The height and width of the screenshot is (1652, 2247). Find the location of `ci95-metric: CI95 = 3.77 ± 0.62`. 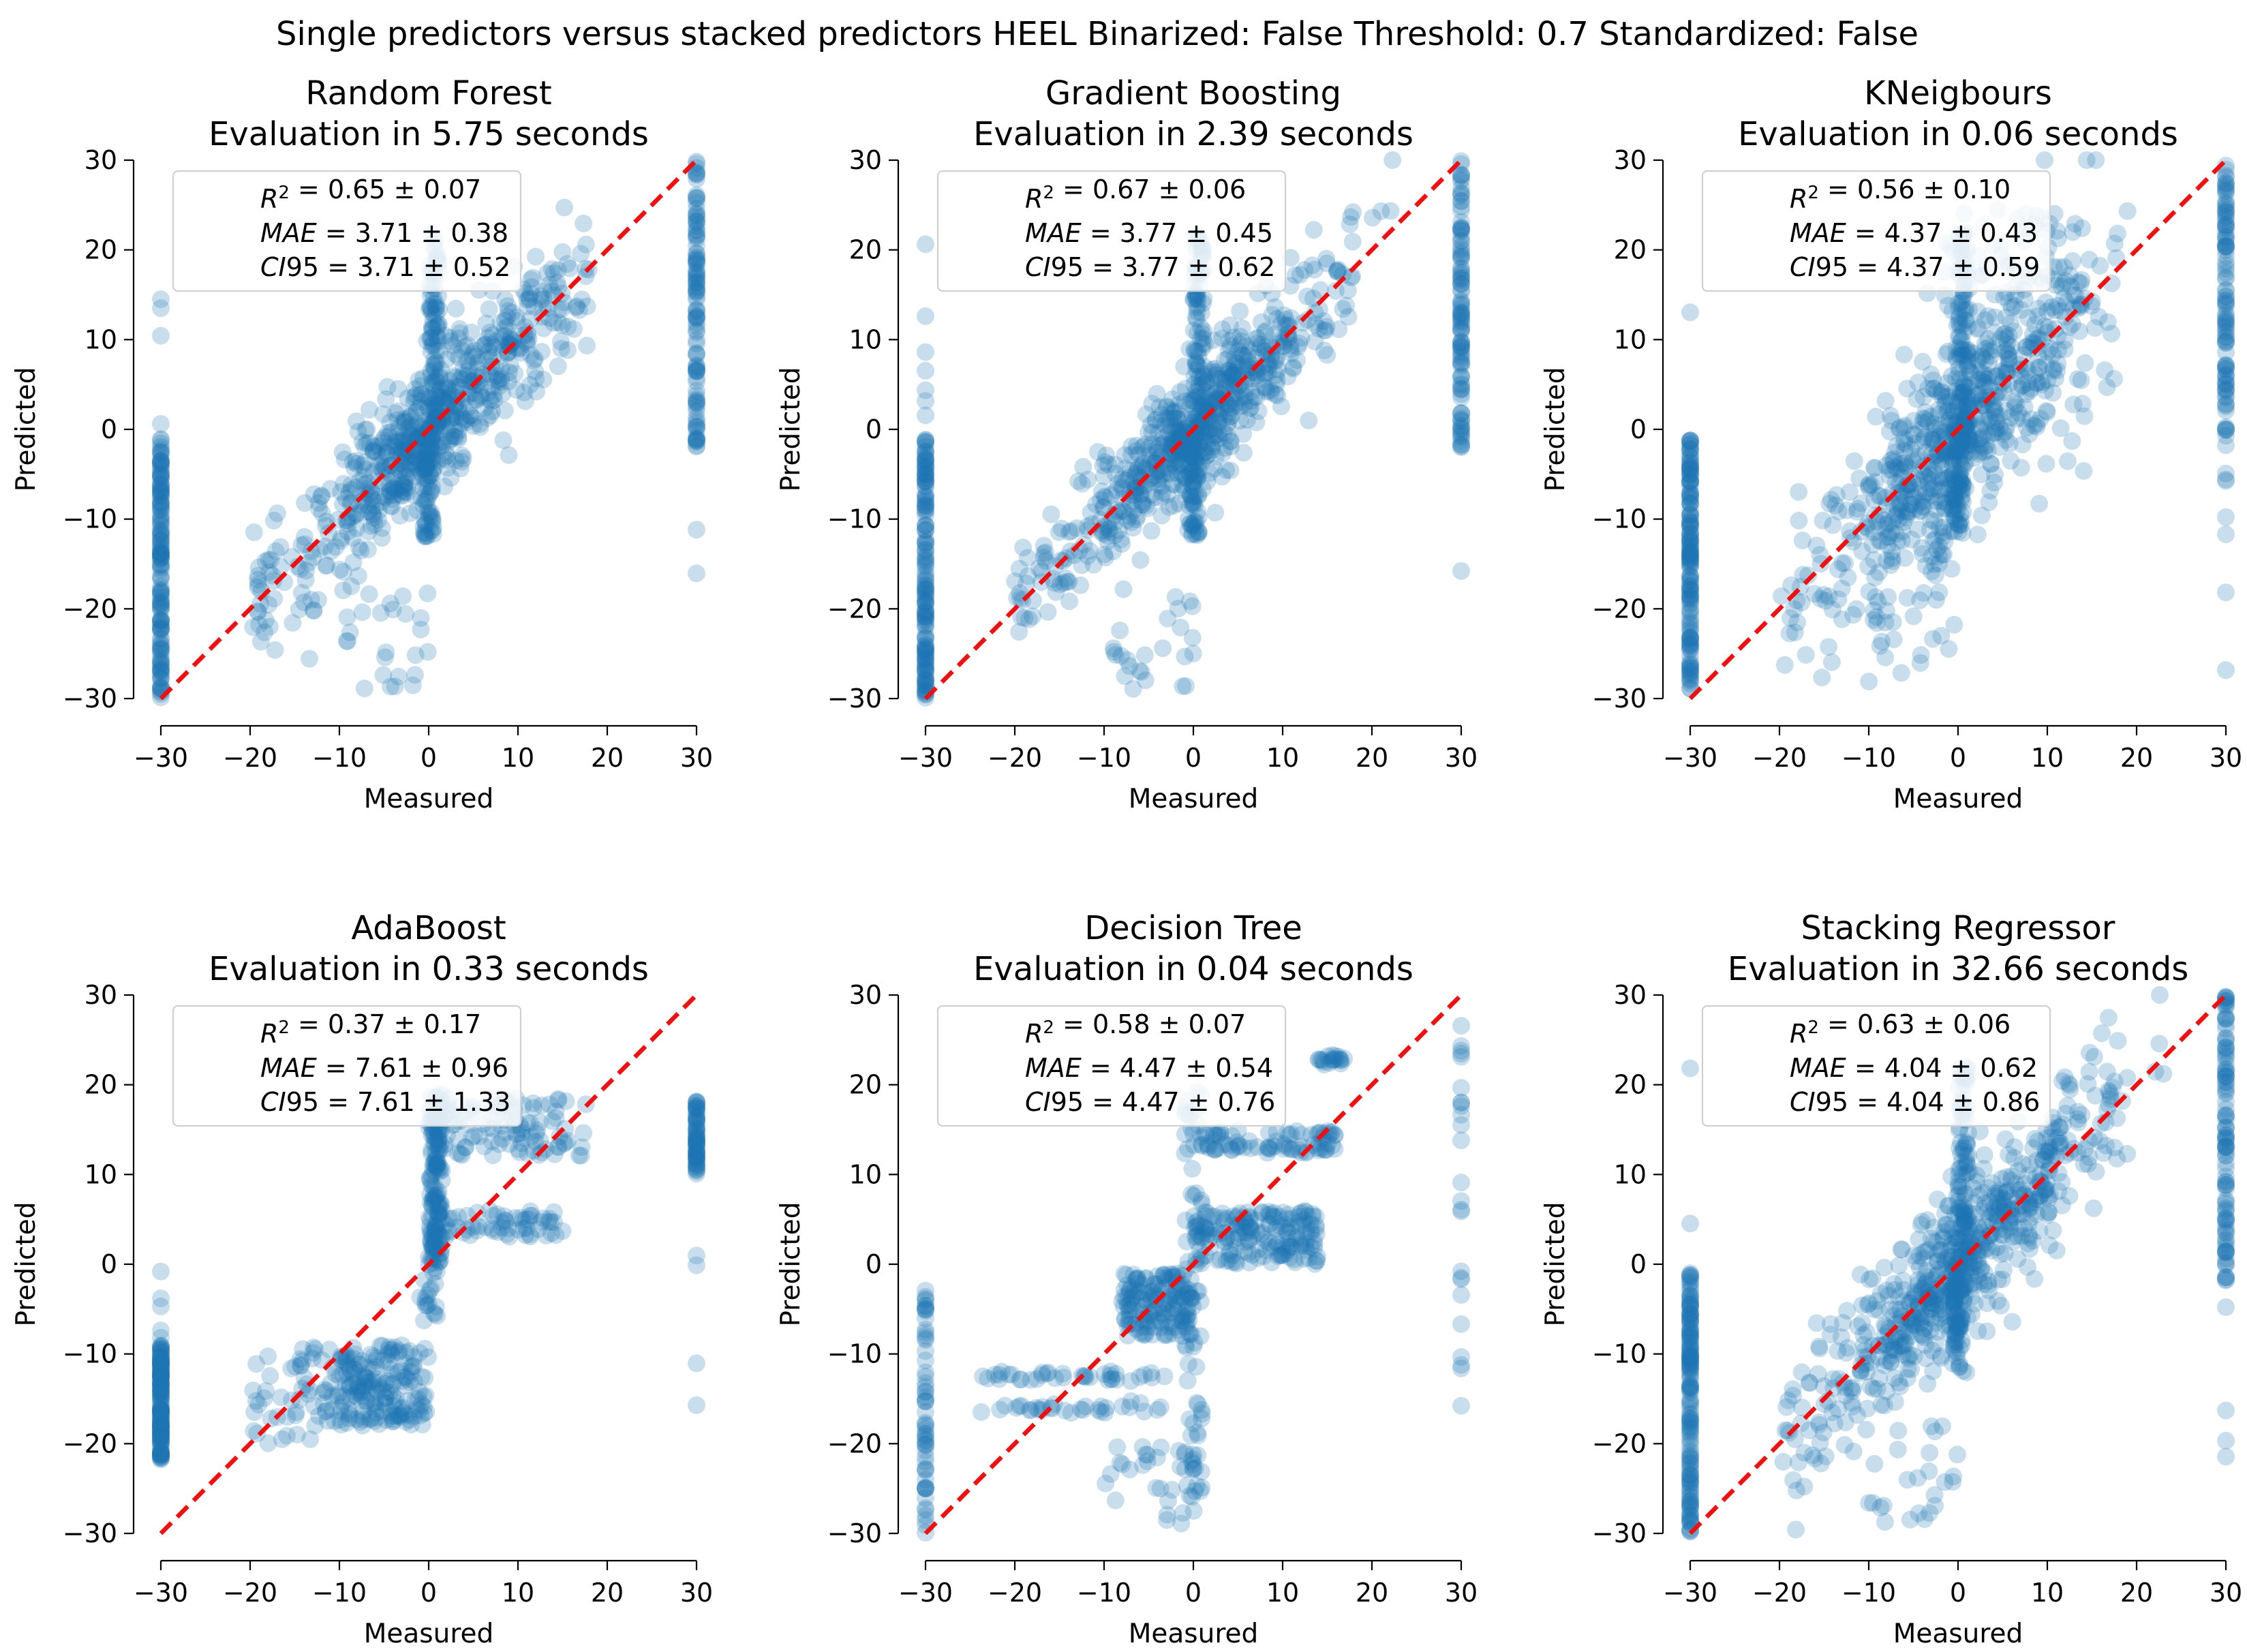

ci95-metric: CI95 = 3.77 ± 0.62 is located at coordinates (1150, 267).